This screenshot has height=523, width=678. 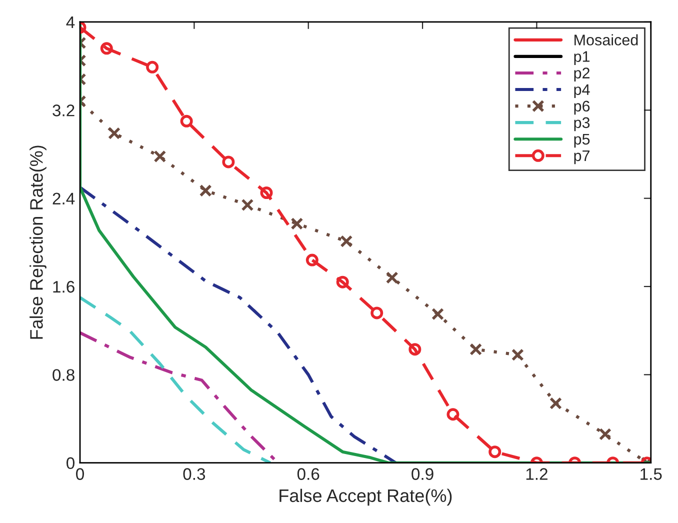 I want to click on legend-label: p7, so click(x=582, y=157).